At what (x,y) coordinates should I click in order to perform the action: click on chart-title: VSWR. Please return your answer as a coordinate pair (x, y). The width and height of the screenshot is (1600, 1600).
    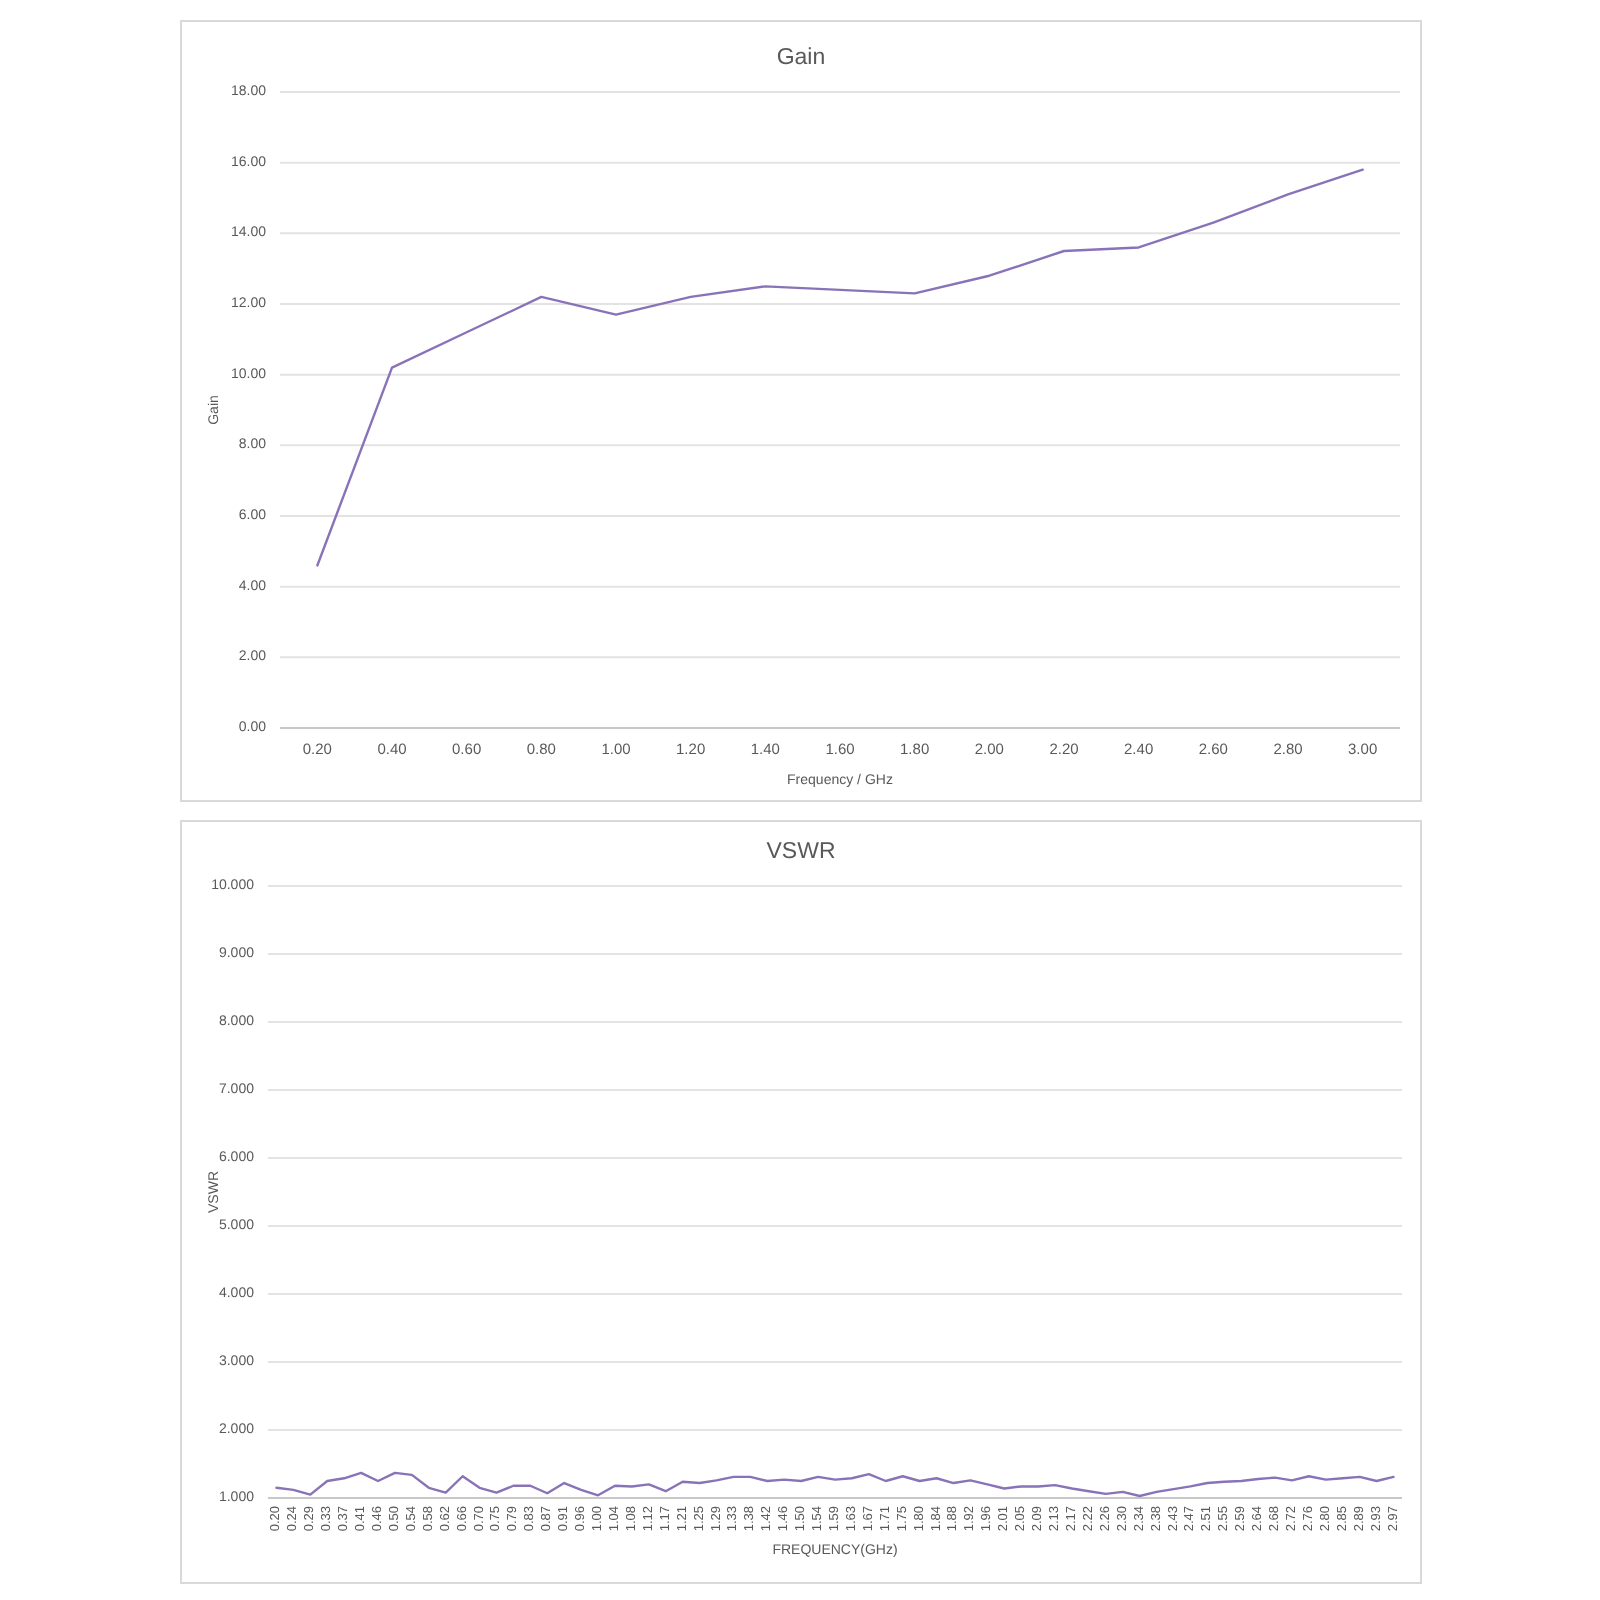
    Looking at the image, I should click on (801, 852).